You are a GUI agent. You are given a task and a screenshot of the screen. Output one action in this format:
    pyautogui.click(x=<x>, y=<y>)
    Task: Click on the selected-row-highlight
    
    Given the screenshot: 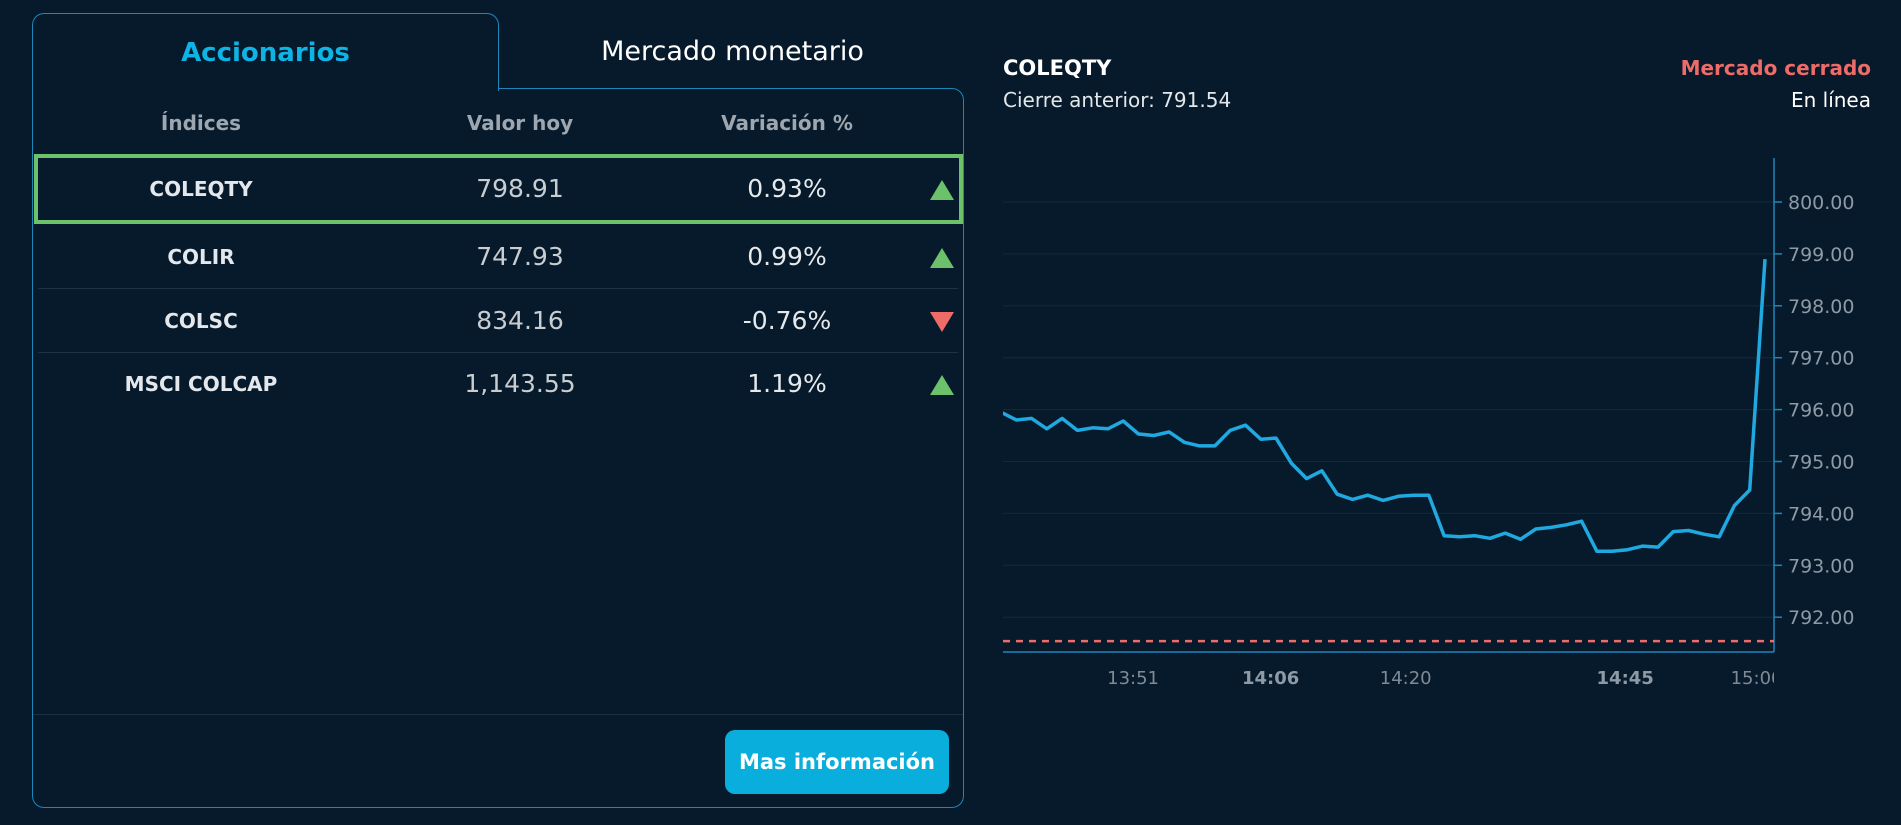 What is the action you would take?
    pyautogui.click(x=498, y=189)
    